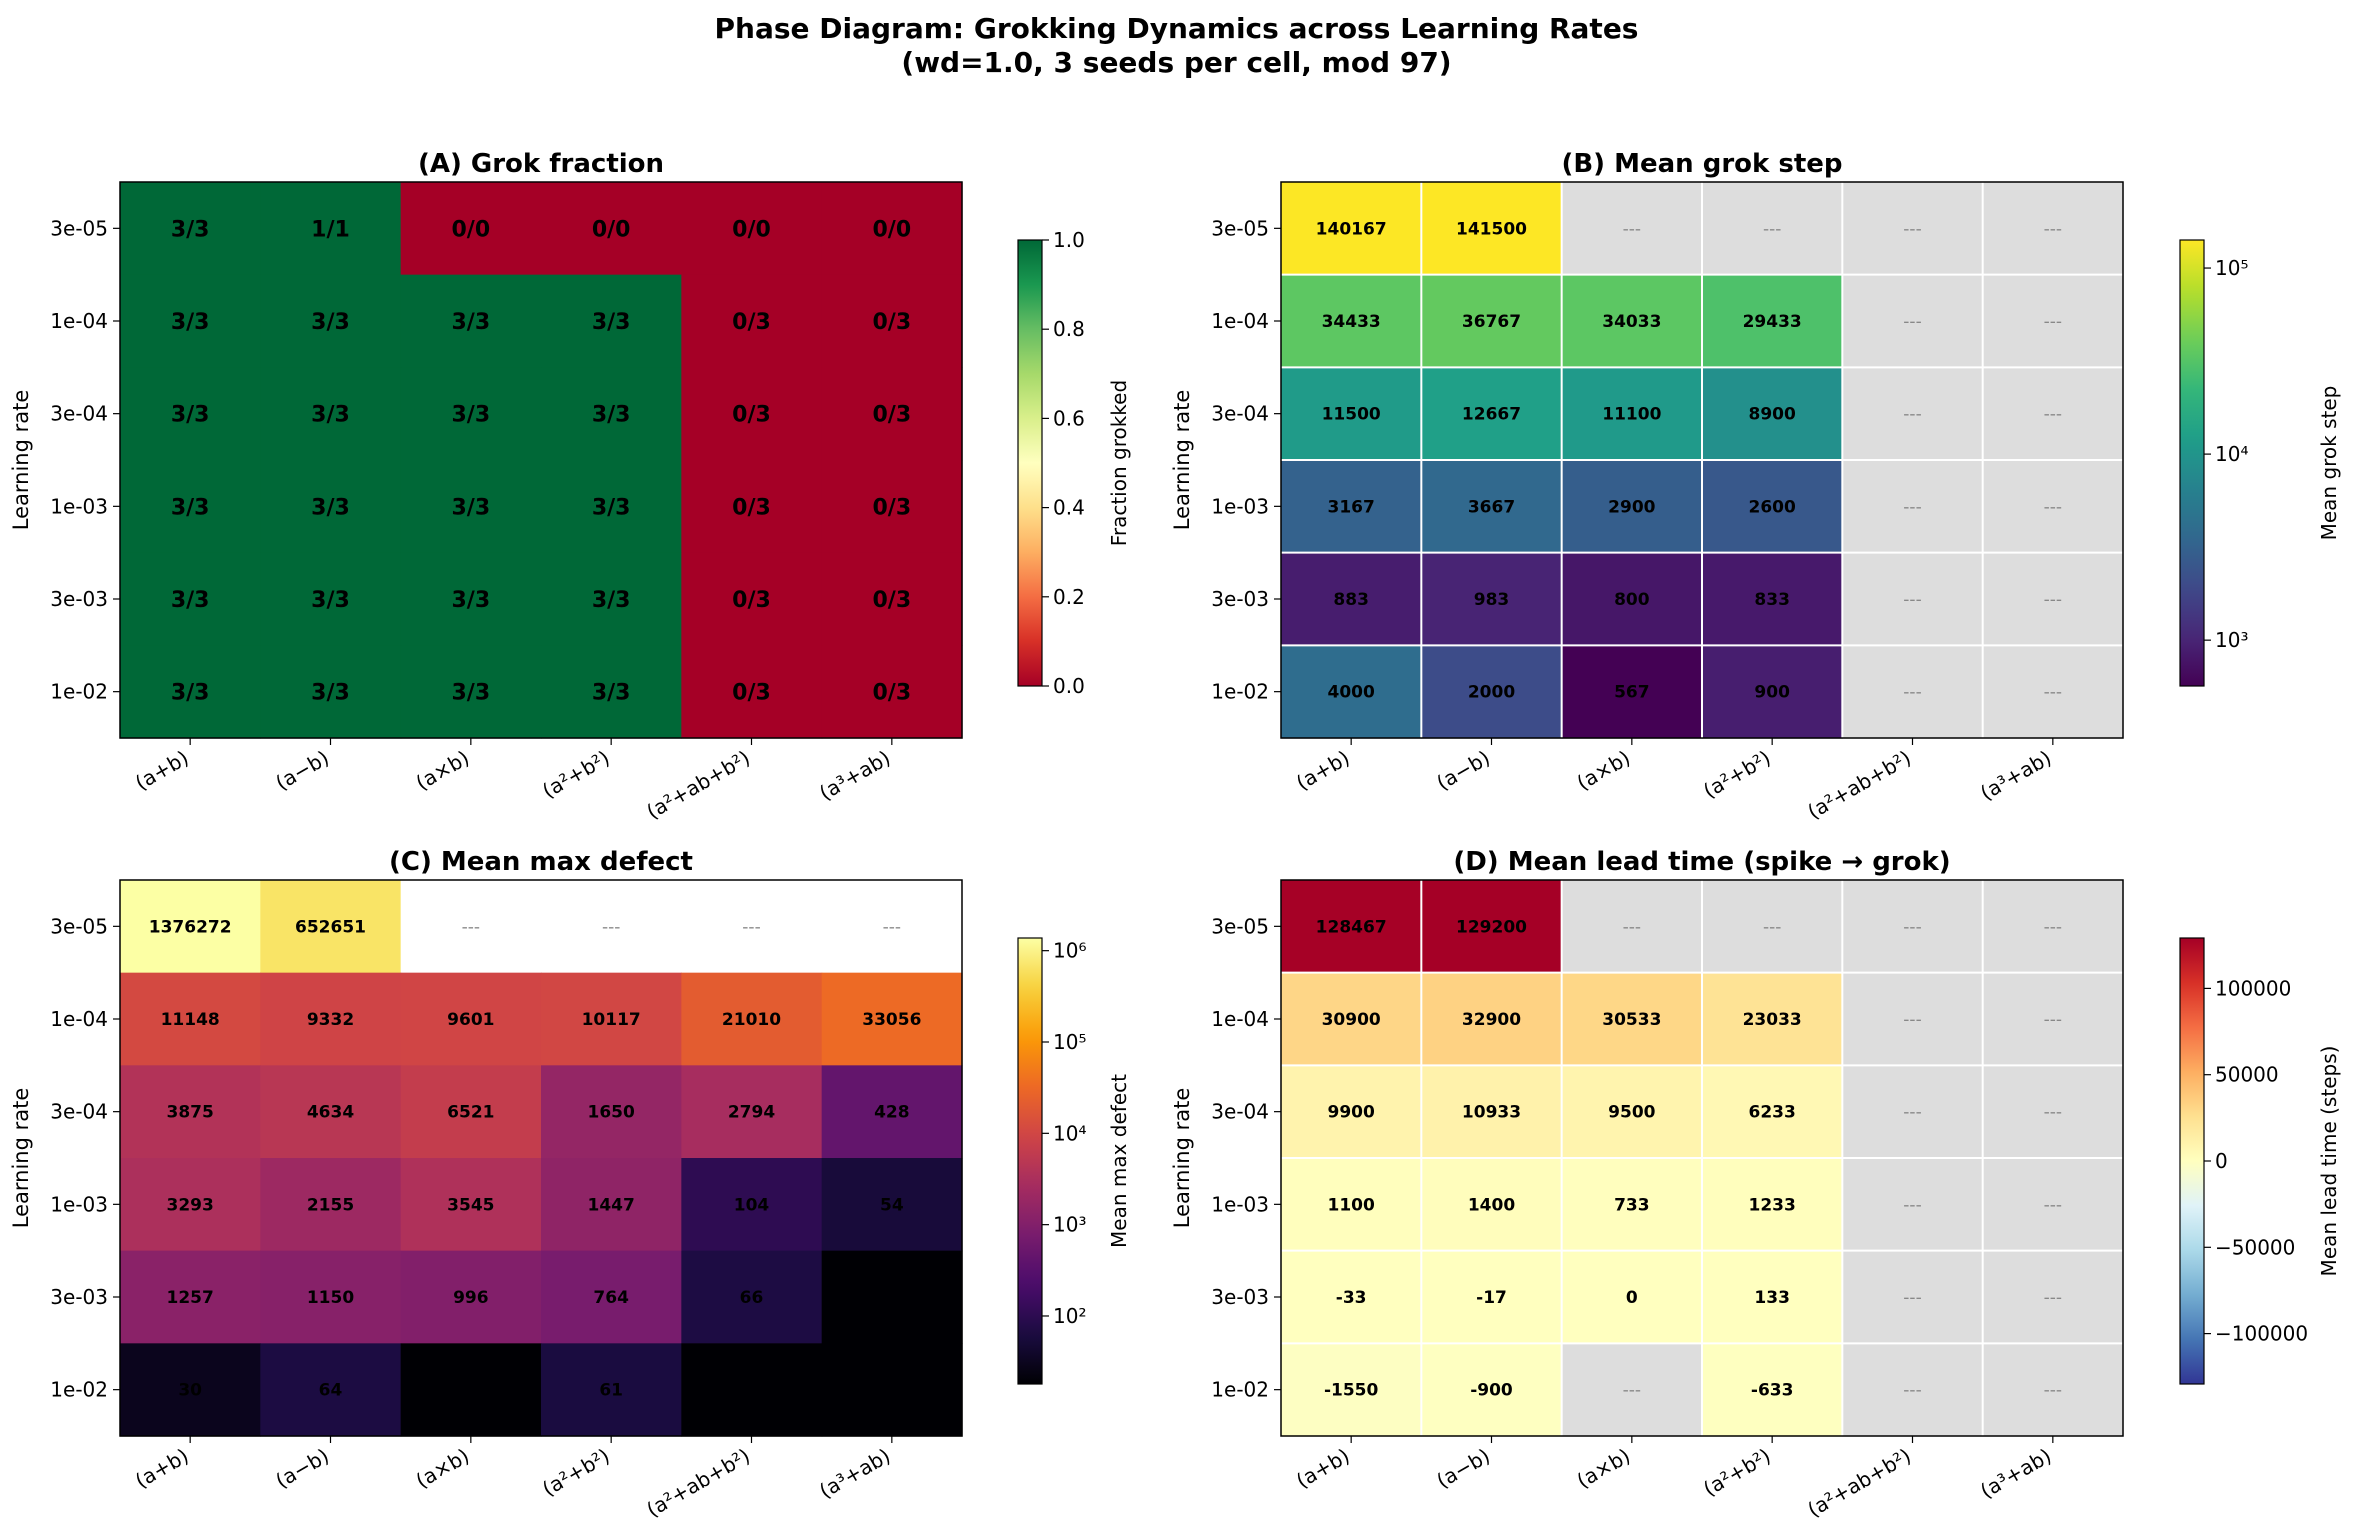  Describe the element at coordinates (79, 1204) in the screenshot. I see `y-tick-label: 1e-03` at that location.